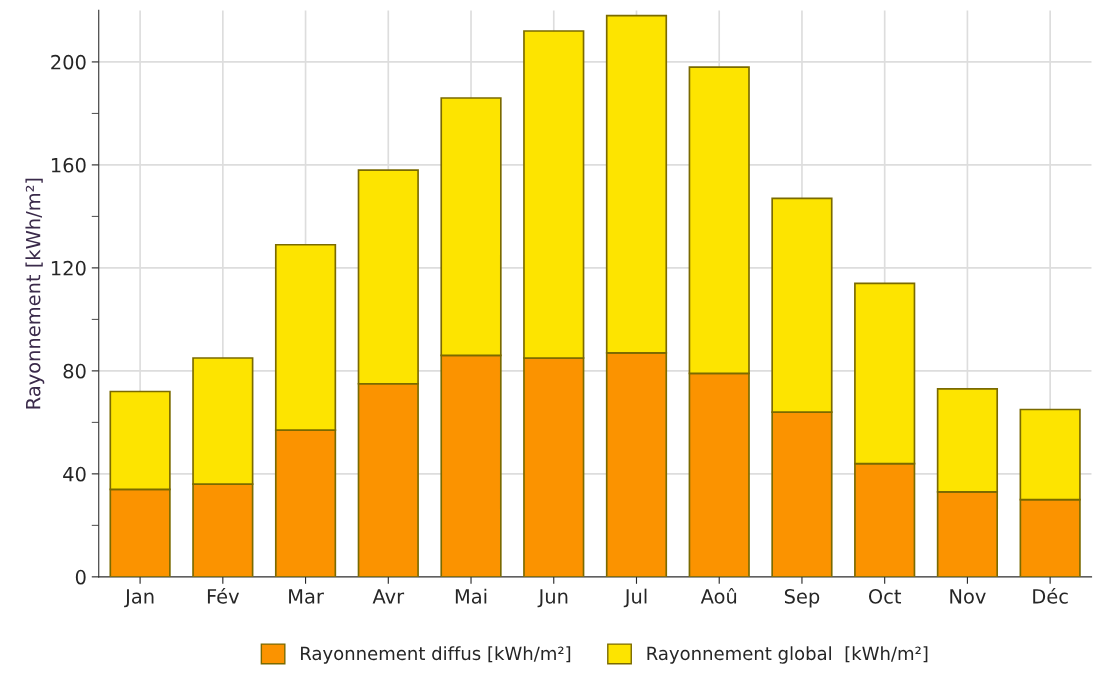  Describe the element at coordinates (74, 474) in the screenshot. I see `y-tick-label: 40` at that location.